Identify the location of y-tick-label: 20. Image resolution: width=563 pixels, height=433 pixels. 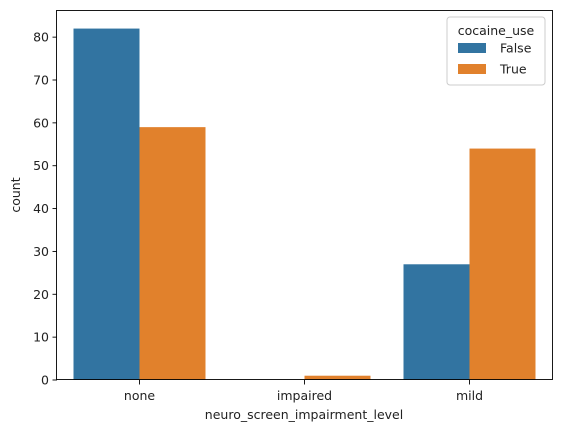
(41, 294).